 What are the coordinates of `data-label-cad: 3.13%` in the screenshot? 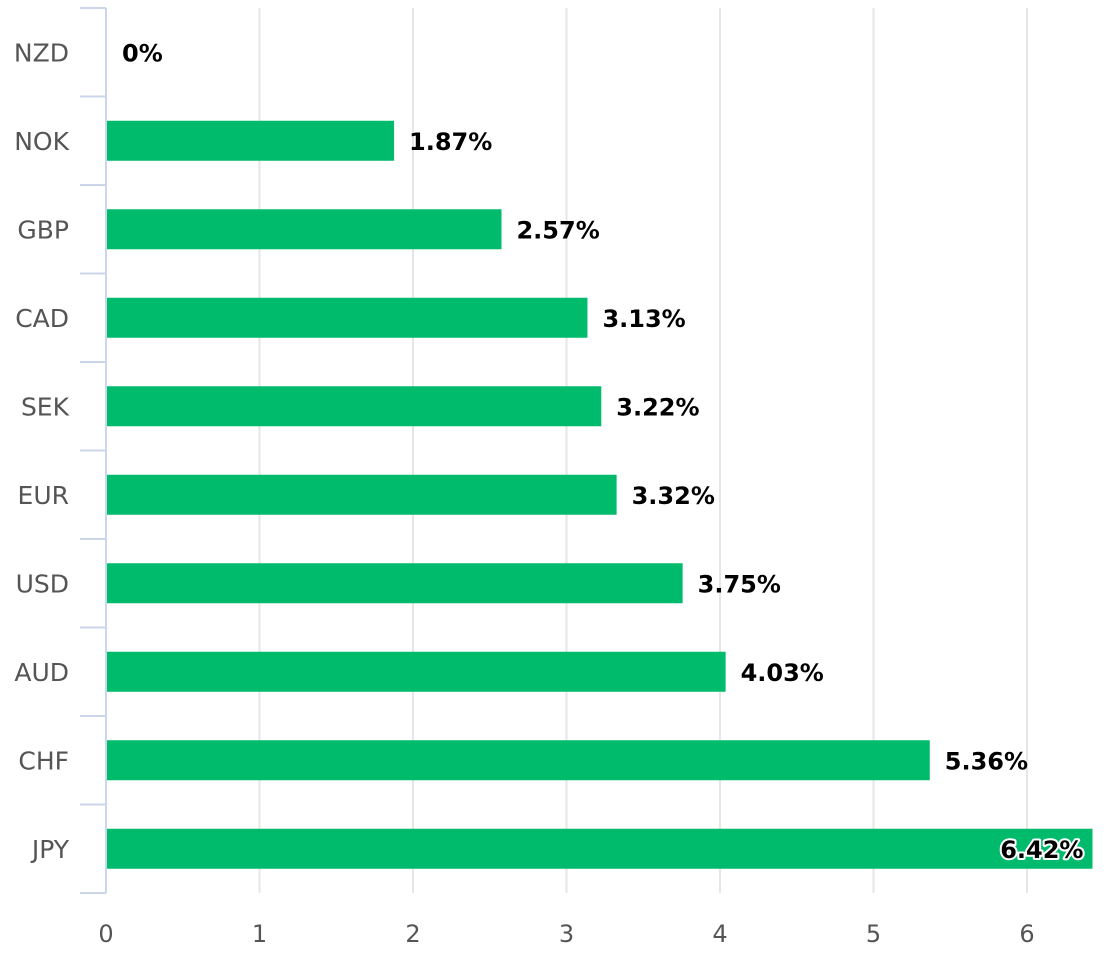 It's located at (643, 319).